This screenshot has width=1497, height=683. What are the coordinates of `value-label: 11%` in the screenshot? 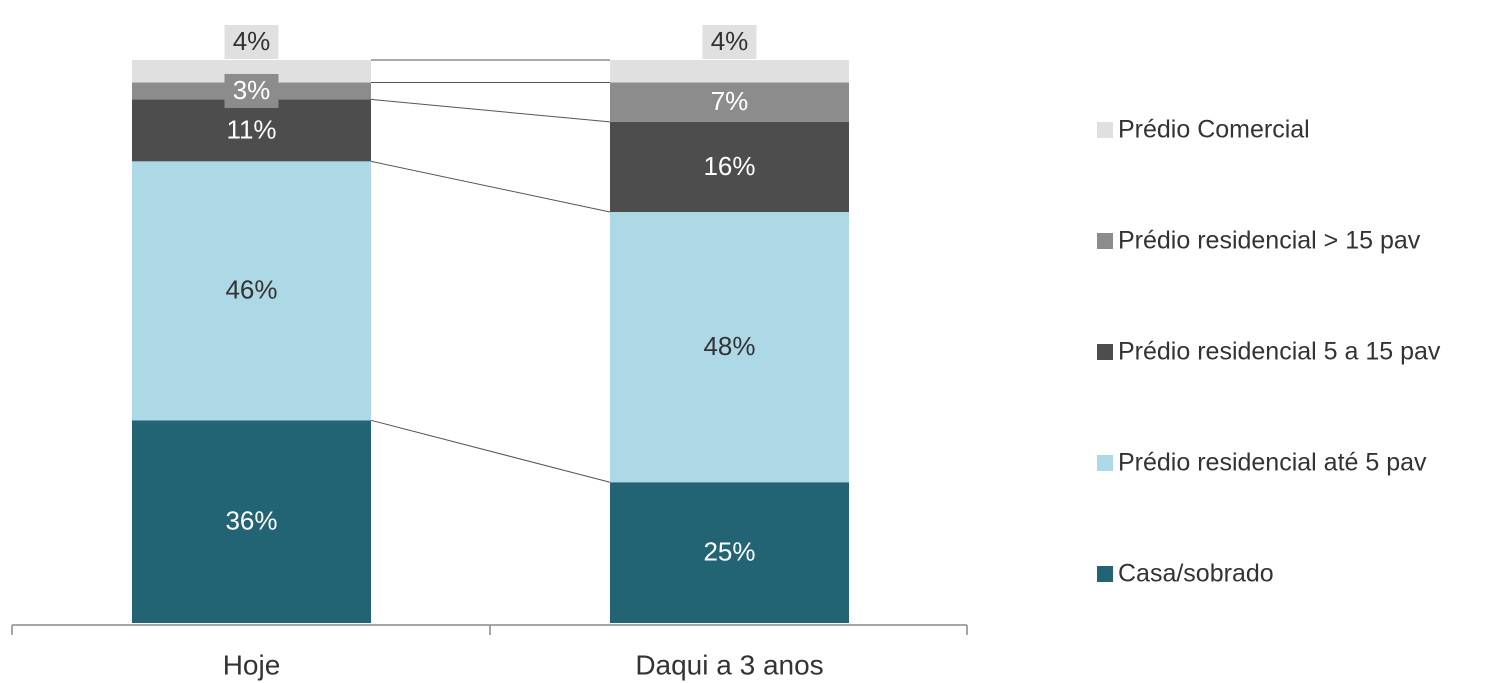 It's located at (251, 129).